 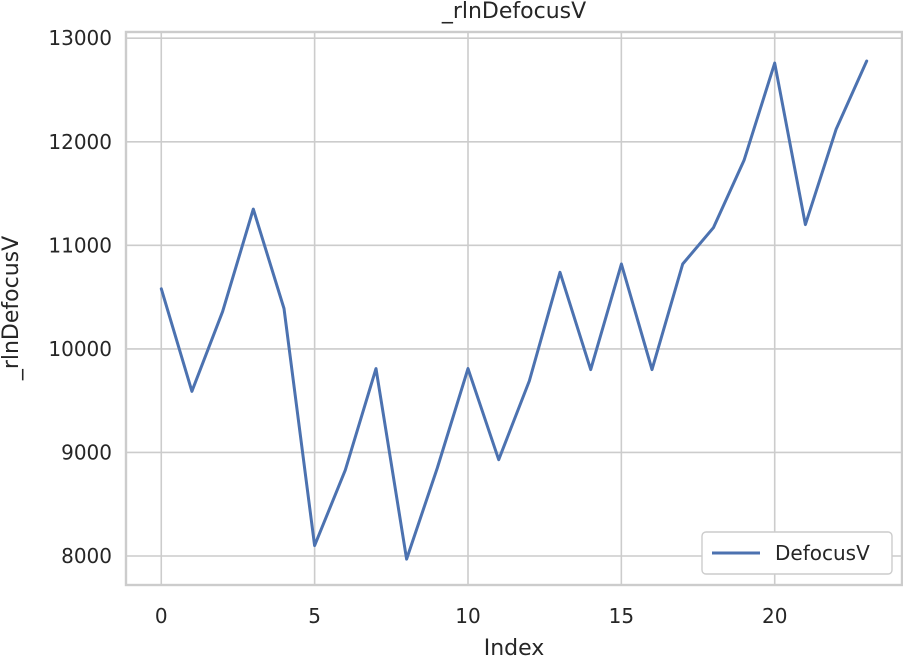 I want to click on y-tick-label: 9000, so click(x=86, y=452).